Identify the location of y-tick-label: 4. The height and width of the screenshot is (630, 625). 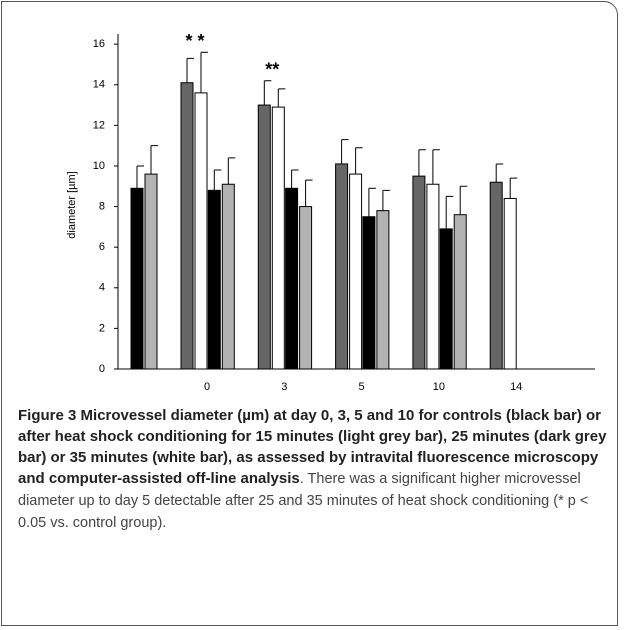
(102, 288).